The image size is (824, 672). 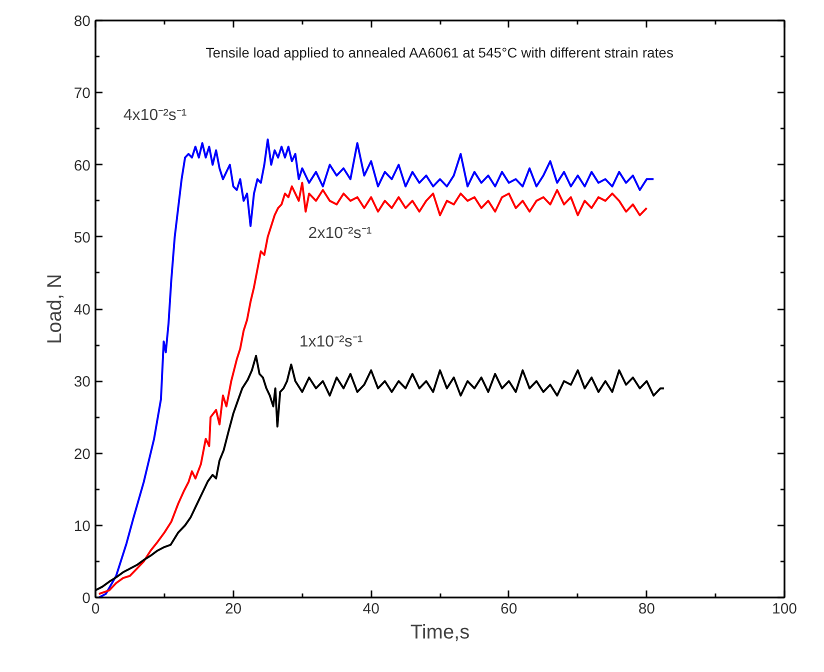 I want to click on y-tick-label: 50, so click(x=82, y=237).